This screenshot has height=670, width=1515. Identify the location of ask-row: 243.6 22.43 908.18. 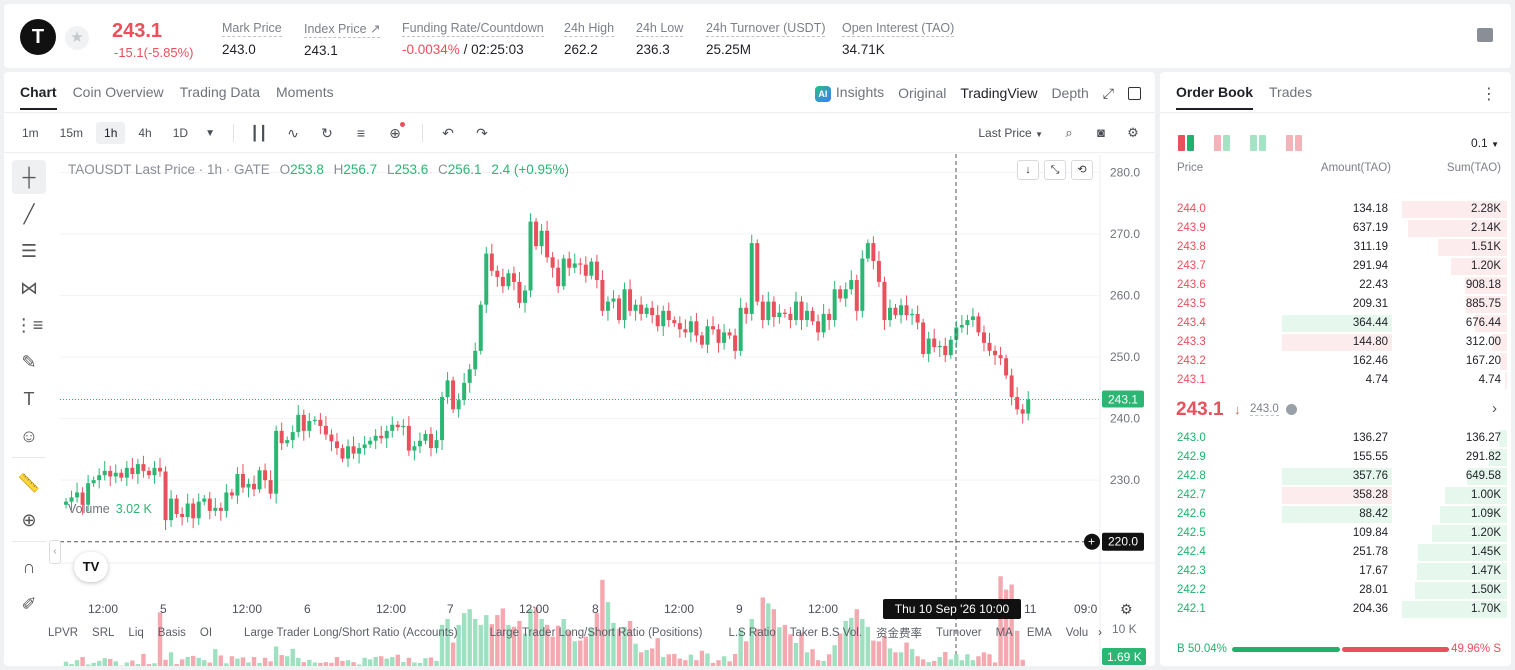
(1335, 285).